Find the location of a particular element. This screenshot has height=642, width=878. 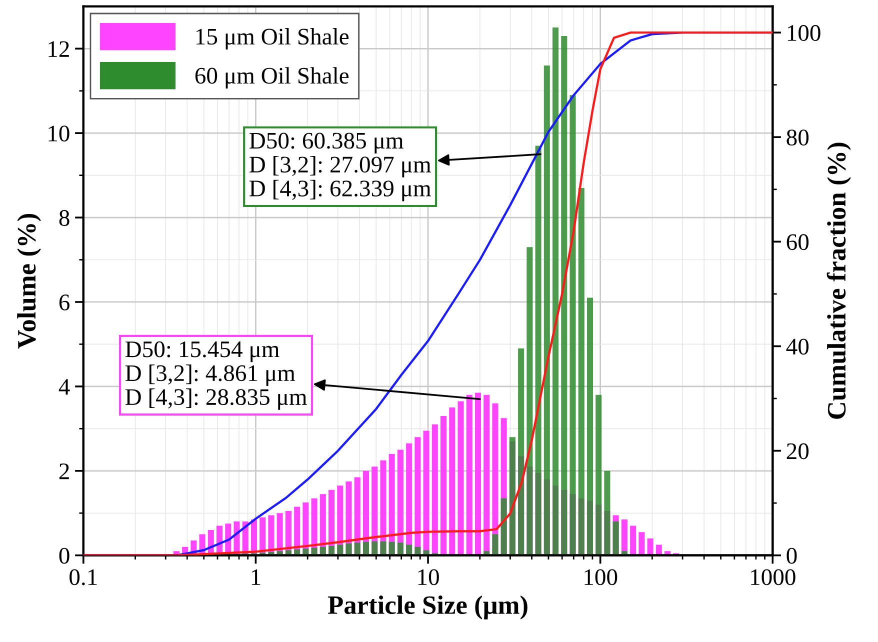

legend-label: 15 μm Oil Shale is located at coordinates (272, 39).